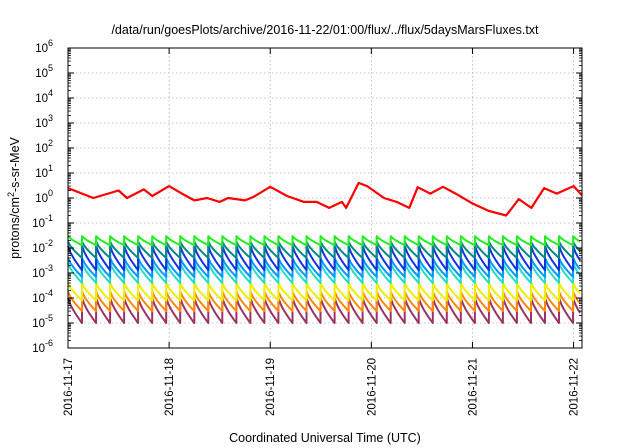  I want to click on x-tick-label: 2016-11-18, so click(170, 387).